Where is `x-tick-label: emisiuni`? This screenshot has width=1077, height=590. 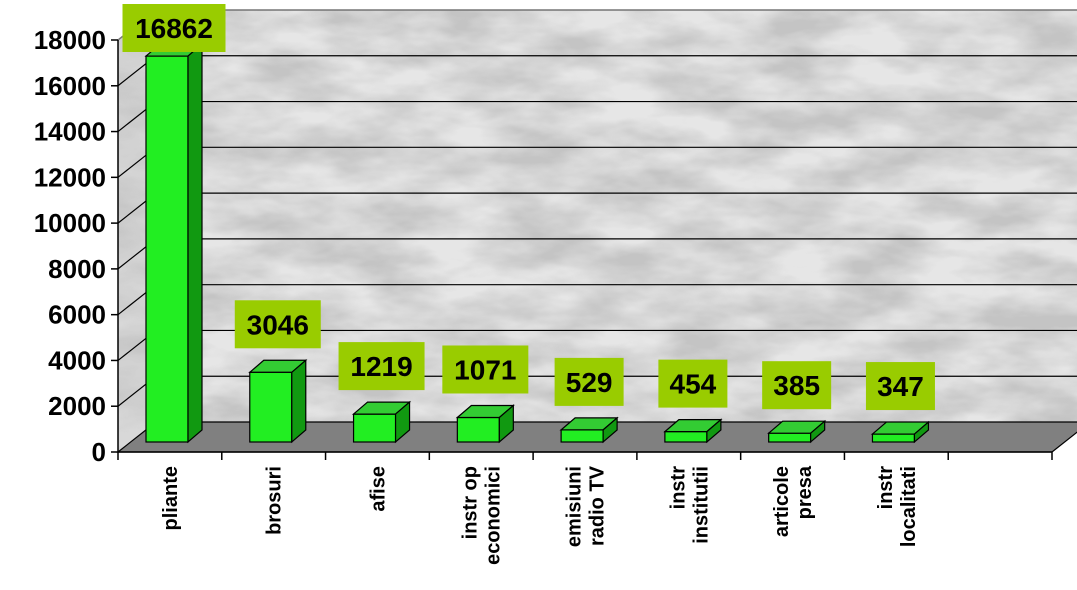
x-tick-label: emisiuni is located at coordinates (575, 506).